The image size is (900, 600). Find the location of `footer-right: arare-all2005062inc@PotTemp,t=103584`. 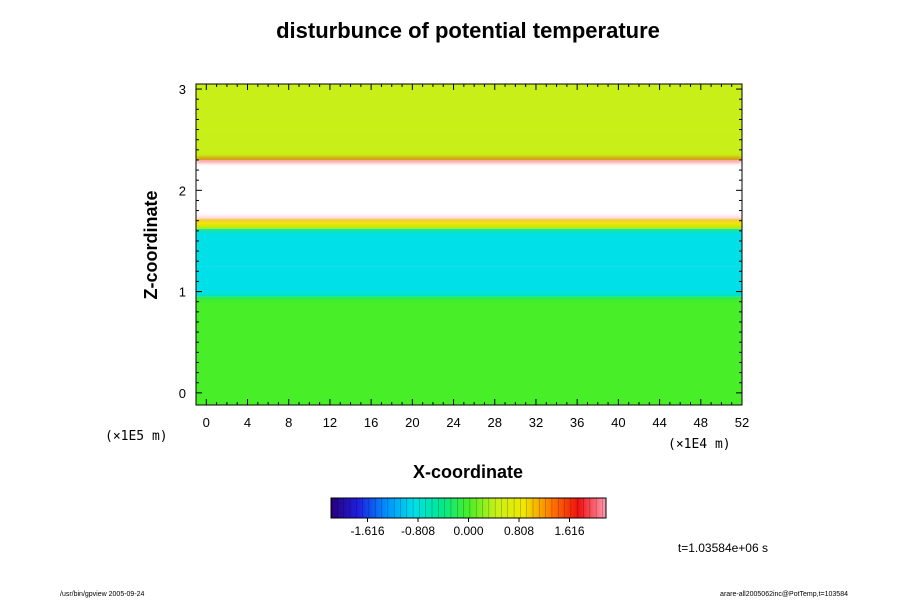

footer-right: arare-all2005062inc@PotTemp,t=103584 is located at coordinates (784, 594).